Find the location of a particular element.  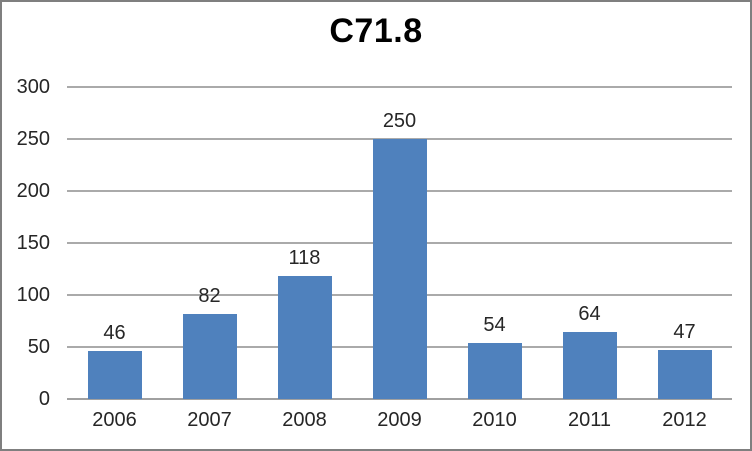

bar-value-label: 47 is located at coordinates (684, 332).